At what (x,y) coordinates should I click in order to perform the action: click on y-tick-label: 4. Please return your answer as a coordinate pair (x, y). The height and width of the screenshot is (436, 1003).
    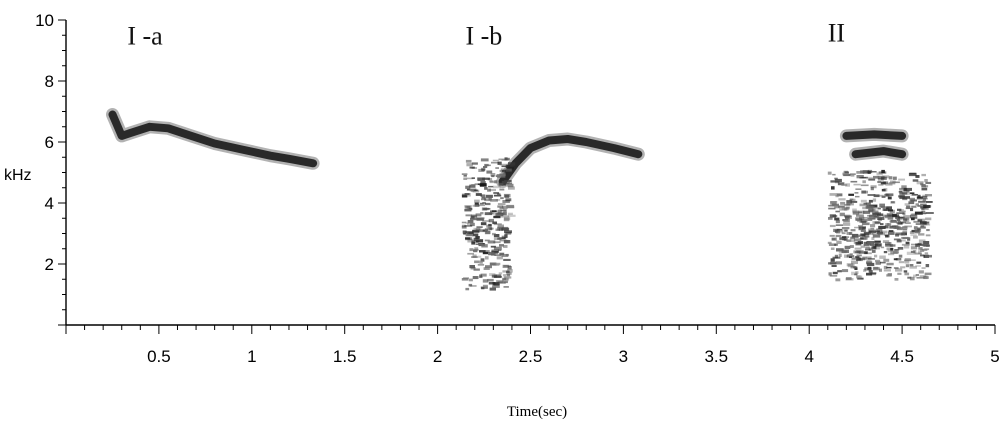
    Looking at the image, I should click on (49, 203).